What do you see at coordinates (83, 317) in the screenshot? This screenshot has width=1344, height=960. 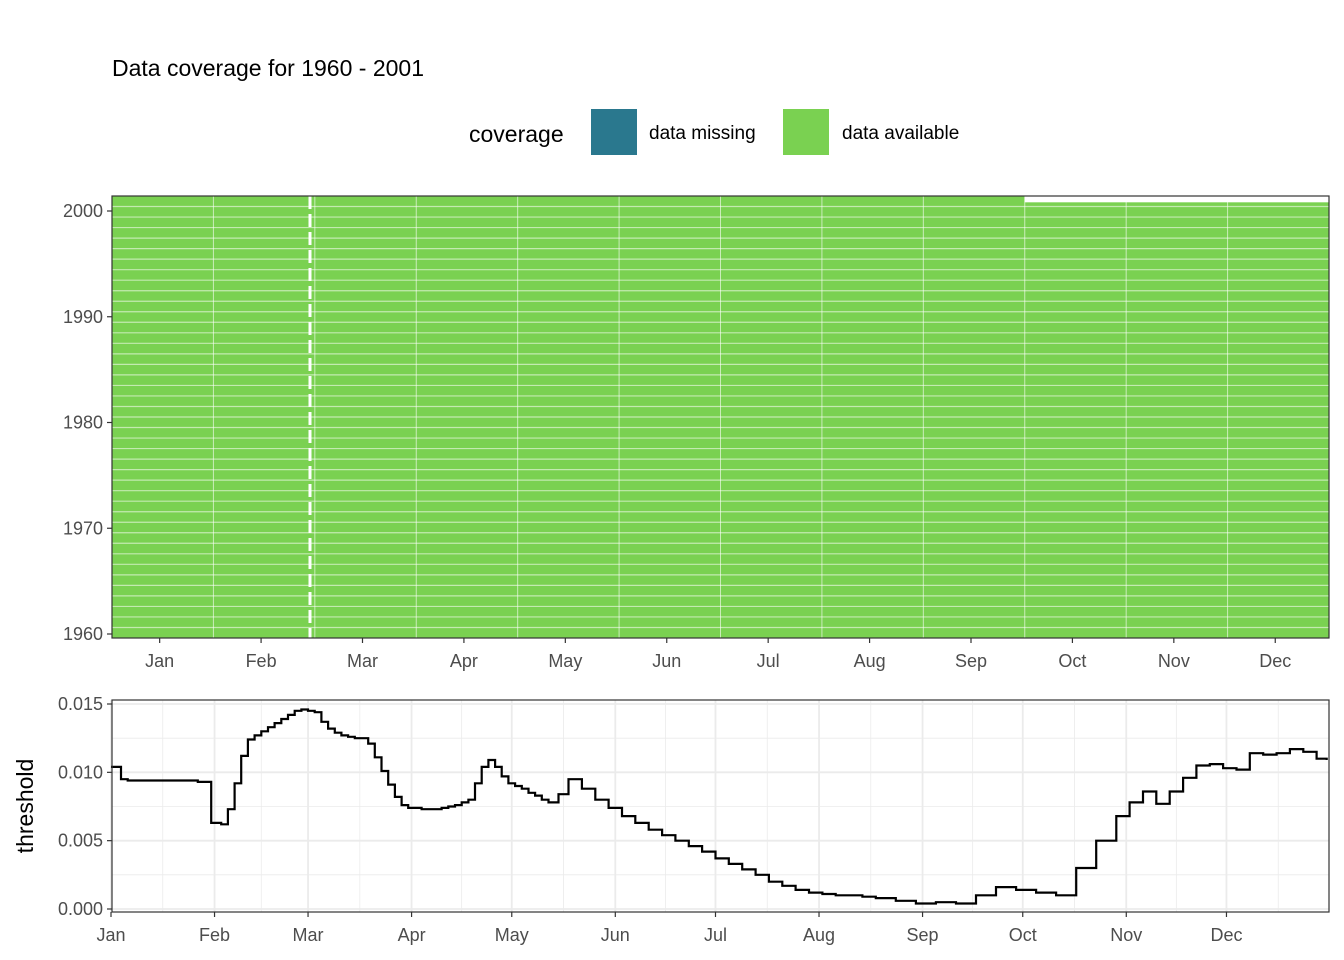 I see `y-tick-label: 1990` at bounding box center [83, 317].